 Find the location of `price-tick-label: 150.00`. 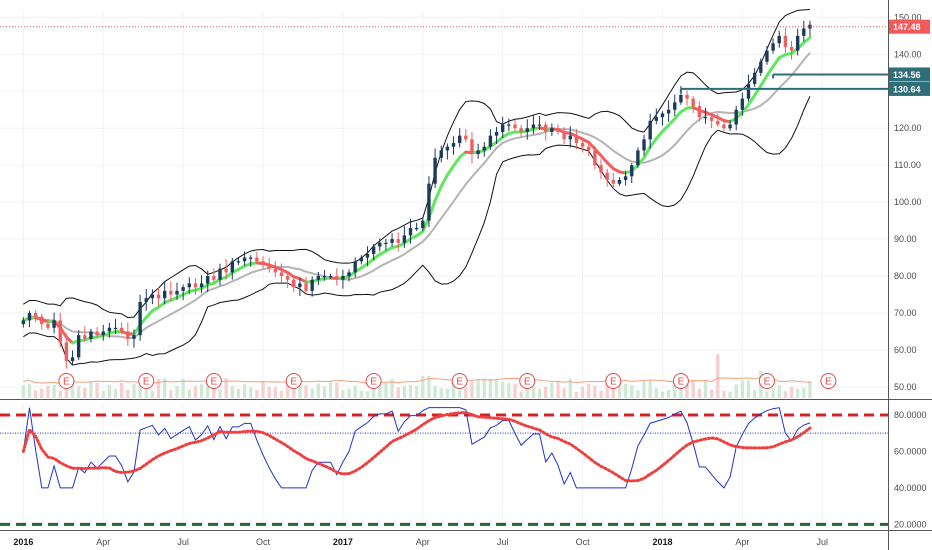

price-tick-label: 150.00 is located at coordinates (908, 17).